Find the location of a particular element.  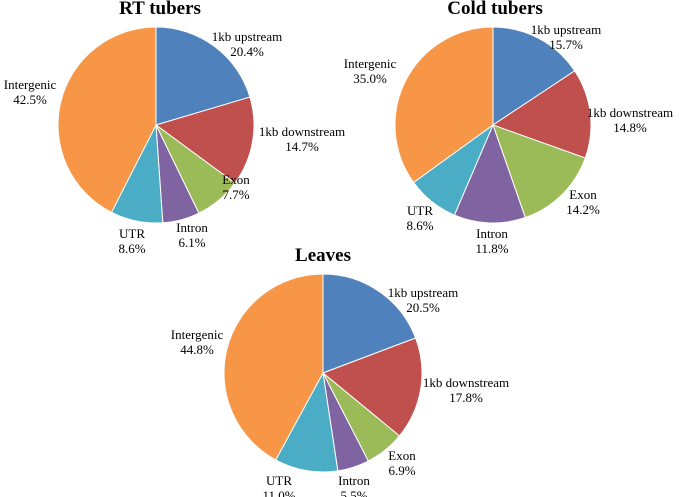

pie-slice-leaves-intergenic is located at coordinates (273, 367).